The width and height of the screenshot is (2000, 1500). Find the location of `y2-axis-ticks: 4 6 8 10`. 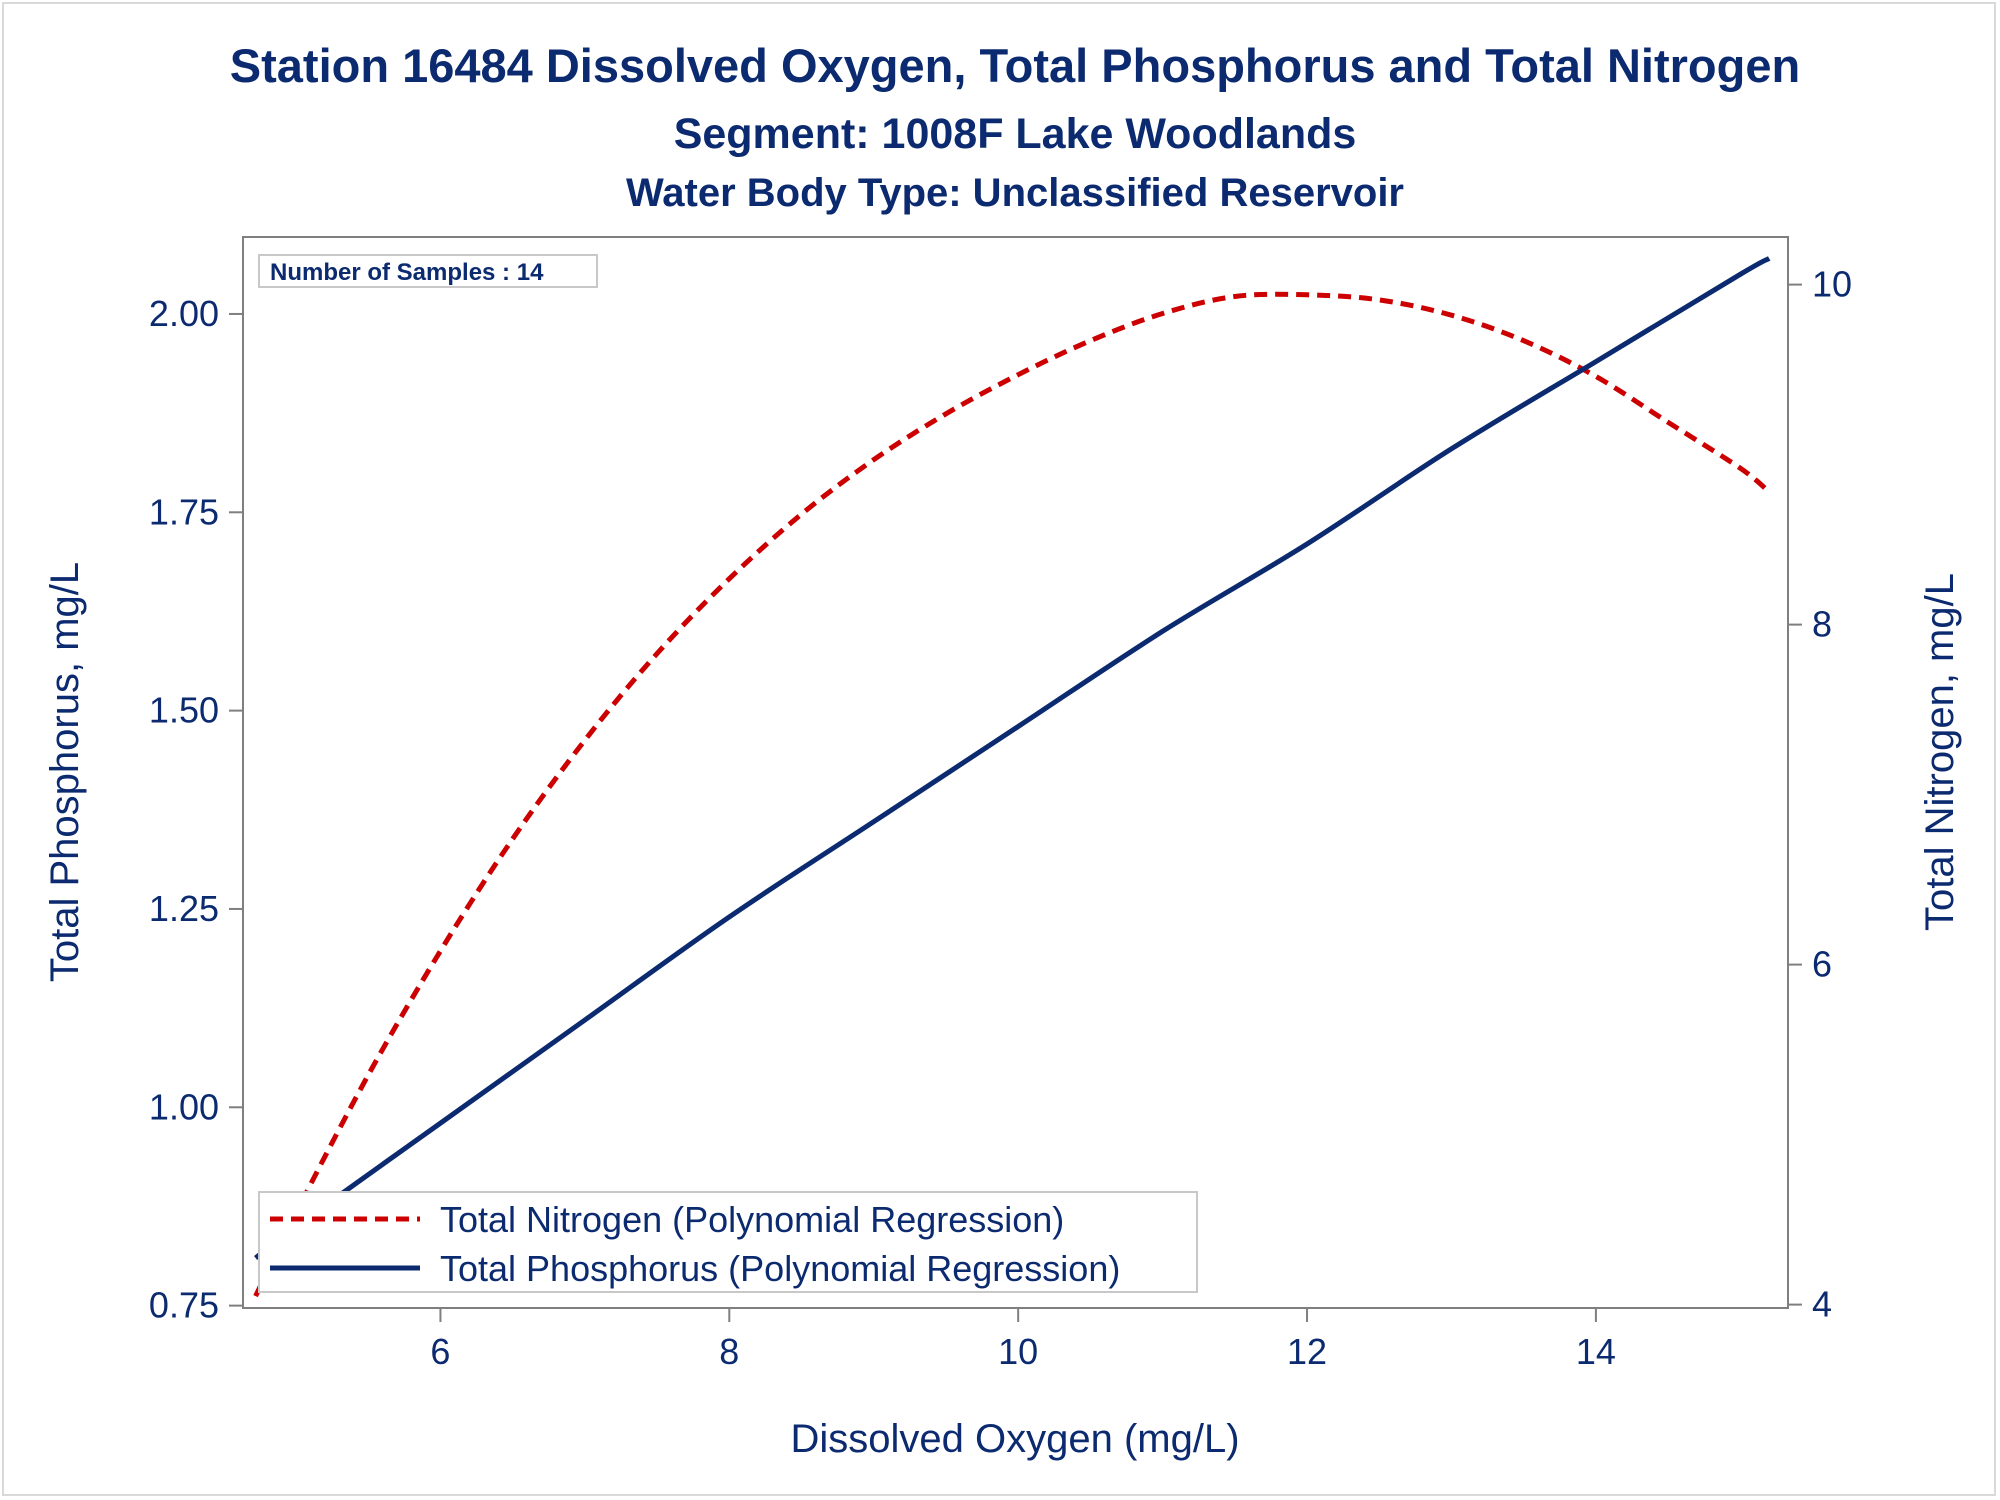

y2-axis-ticks: 4 6 8 10 is located at coordinates (1820, 794).